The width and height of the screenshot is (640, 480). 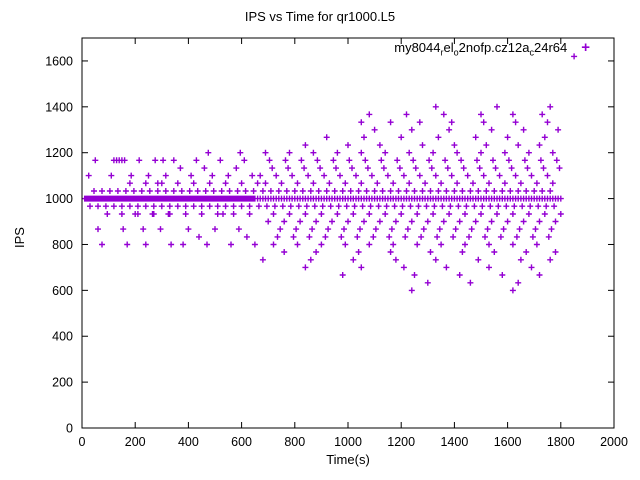 What do you see at coordinates (454, 442) in the screenshot?
I see `x-tick-label: 1400` at bounding box center [454, 442].